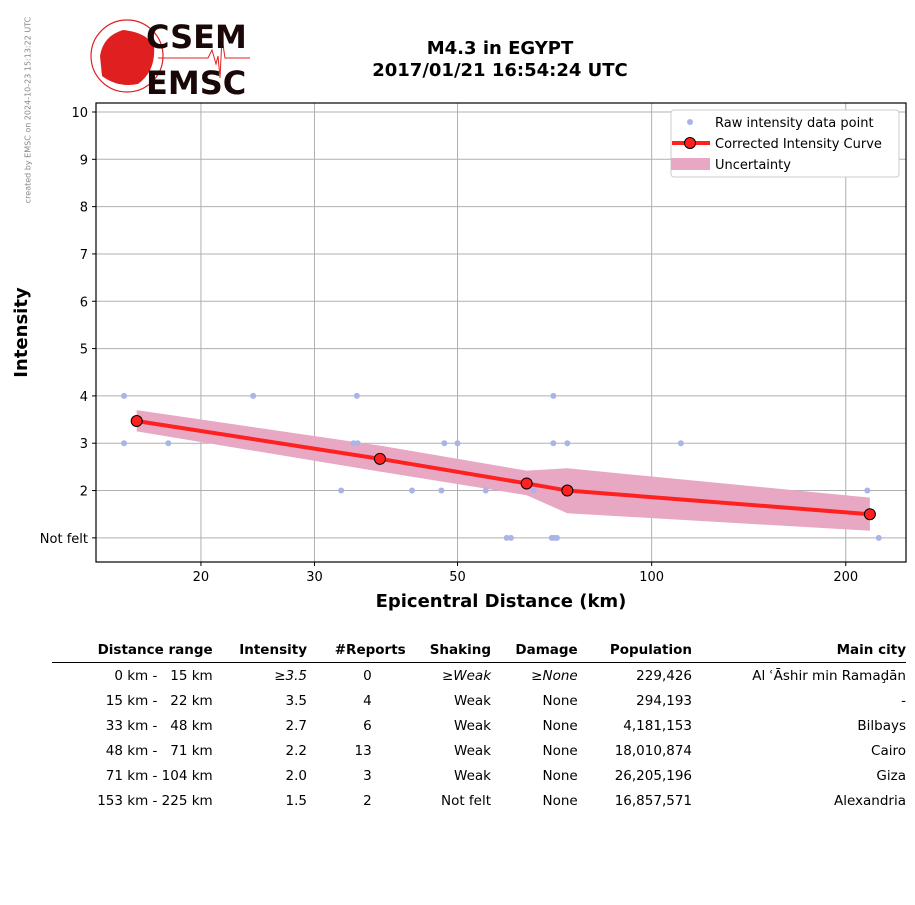 Image resolution: width=915 pixels, height=905 pixels. Describe the element at coordinates (653, 800) in the screenshot. I see `table-cell: 16,857,571` at that location.